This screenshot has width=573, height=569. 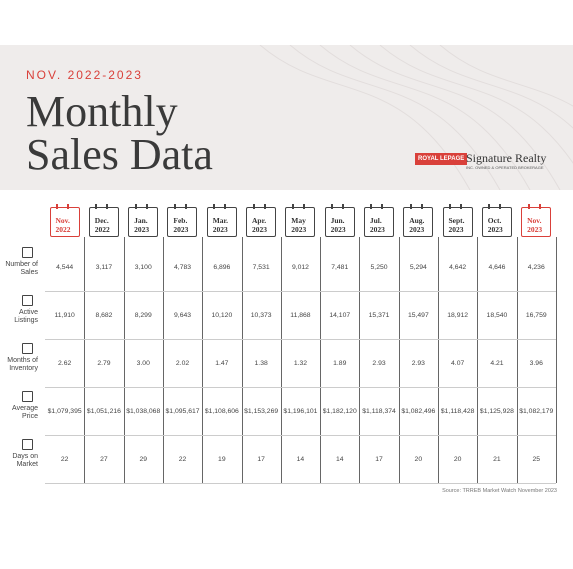 What do you see at coordinates (182, 363) in the screenshot?
I see `cell: 2.02` at bounding box center [182, 363].